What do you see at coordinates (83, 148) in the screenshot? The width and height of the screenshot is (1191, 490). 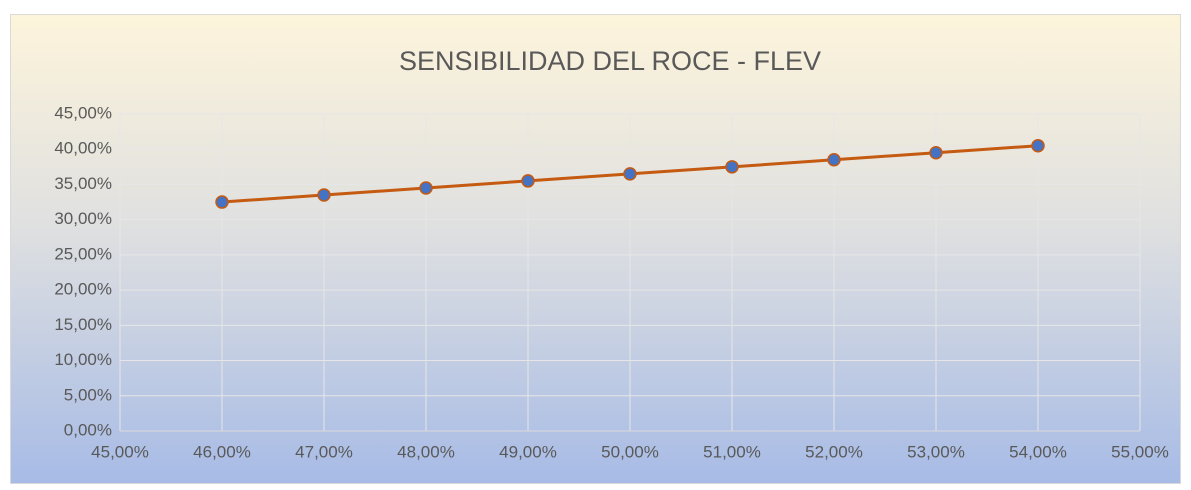 I see `y-tick-label: 40,00%` at bounding box center [83, 148].